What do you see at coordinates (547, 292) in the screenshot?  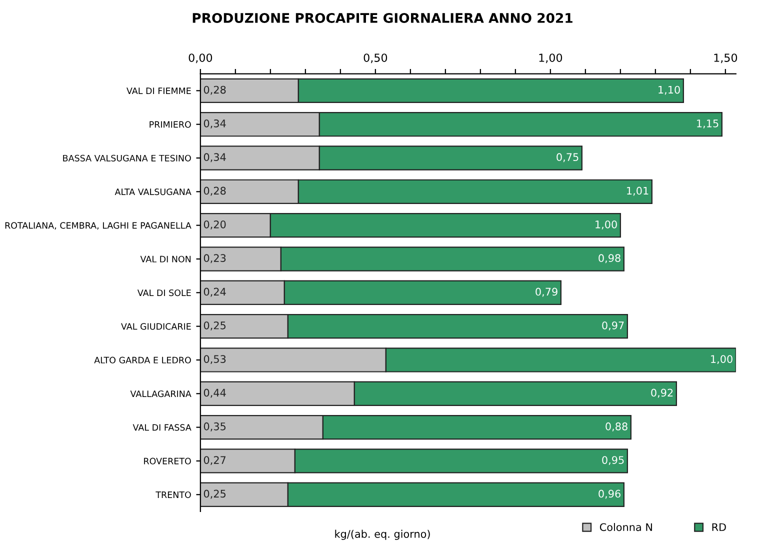 I see `data-label: 0,79` at bounding box center [547, 292].